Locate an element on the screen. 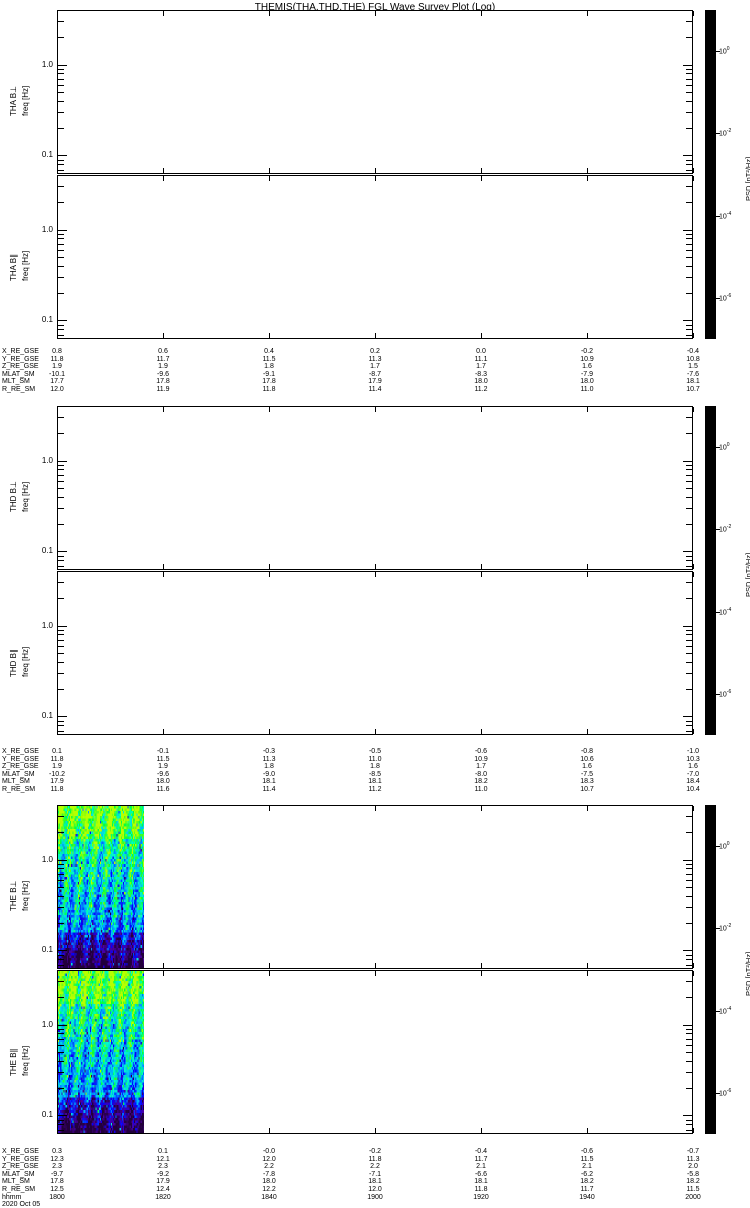 The width and height of the screenshot is (750, 1208). colorbar-gradient is located at coordinates (710, 969).